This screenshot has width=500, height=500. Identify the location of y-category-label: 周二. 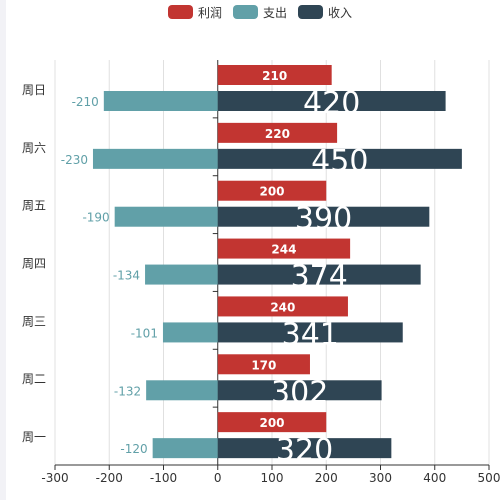
(34, 379).